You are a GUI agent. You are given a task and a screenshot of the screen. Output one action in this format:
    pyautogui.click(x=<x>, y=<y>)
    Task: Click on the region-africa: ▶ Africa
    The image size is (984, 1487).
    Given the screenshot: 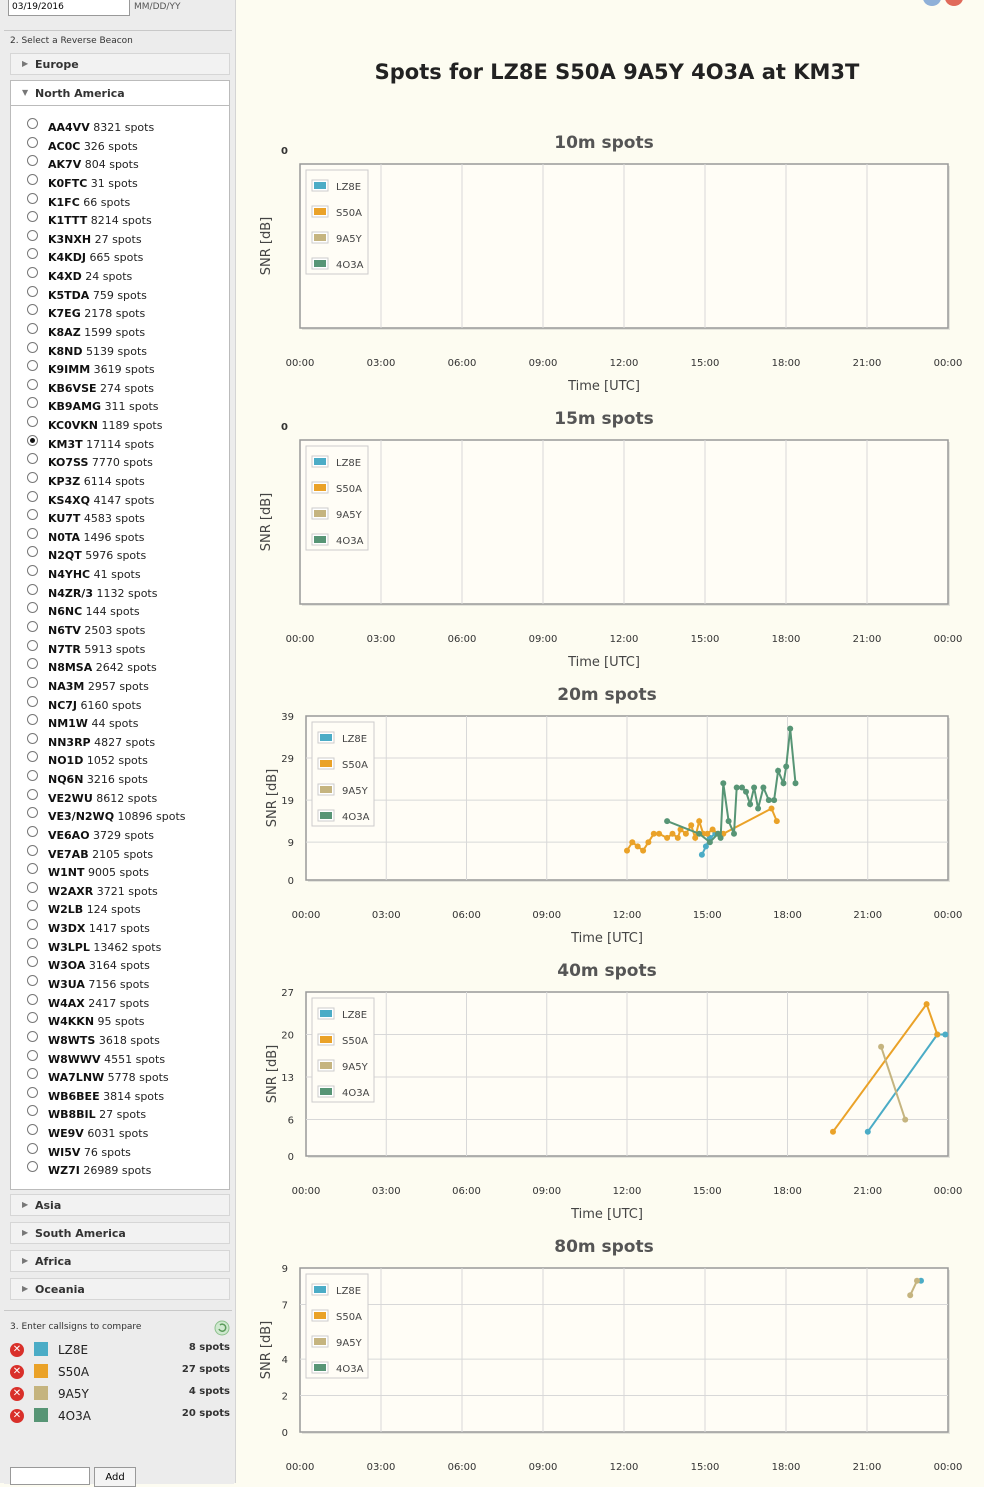 What is the action you would take?
    pyautogui.click(x=120, y=1261)
    